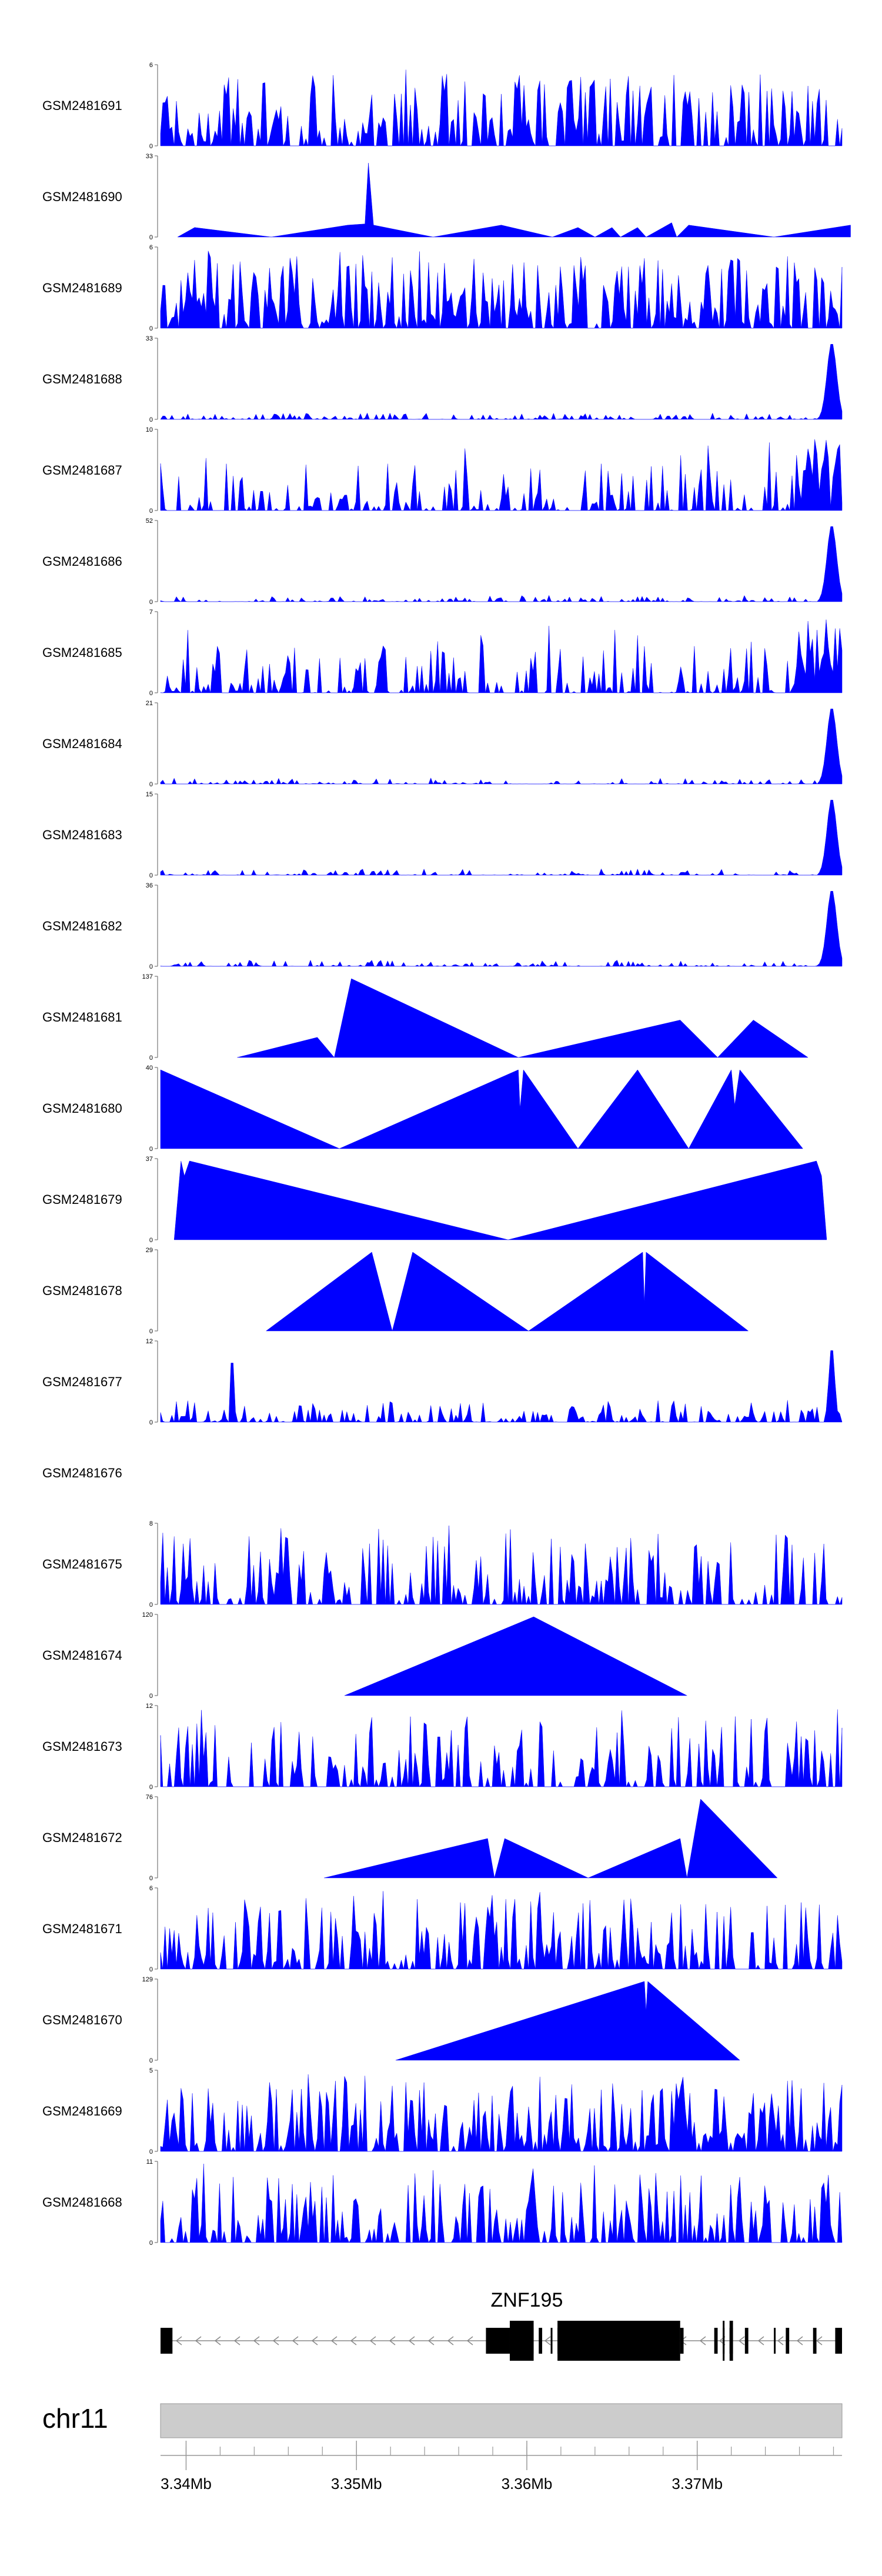 The width and height of the screenshot is (882, 2576). Describe the element at coordinates (149, 1341) in the screenshot. I see `y-max-label: 12` at that location.